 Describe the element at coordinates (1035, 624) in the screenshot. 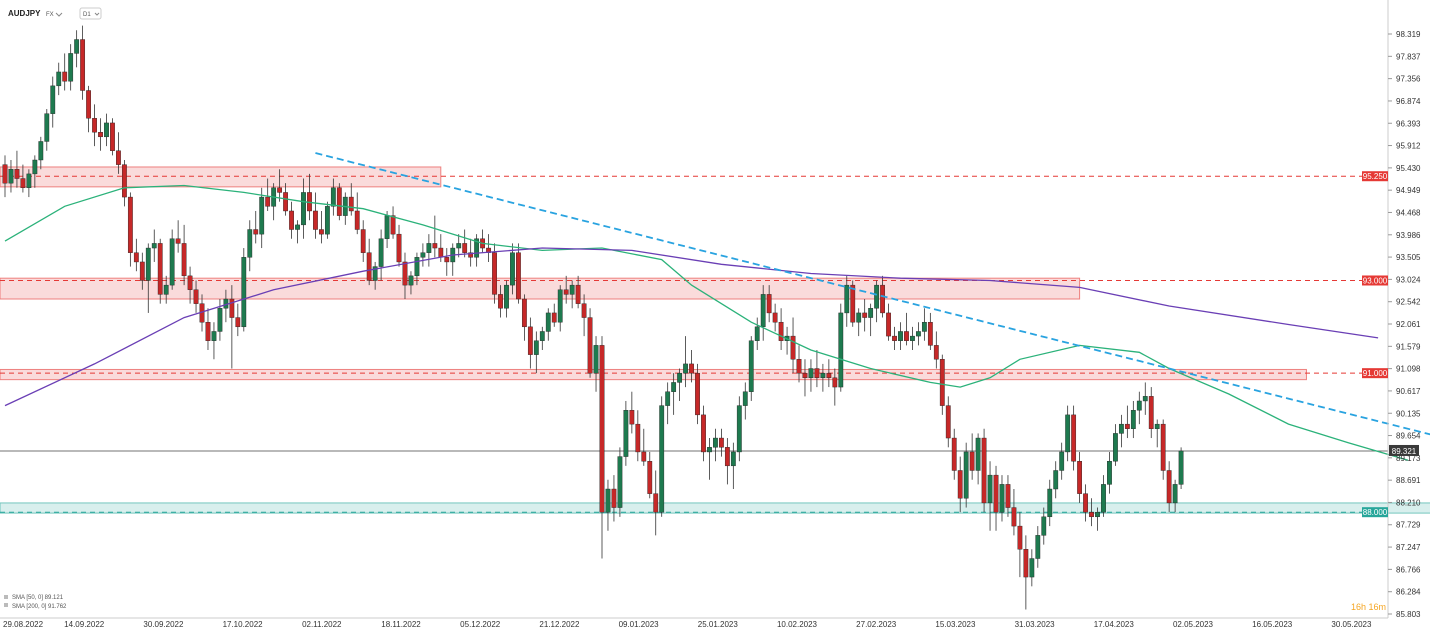

I see `time-tick-label: 31.03.2023` at that location.